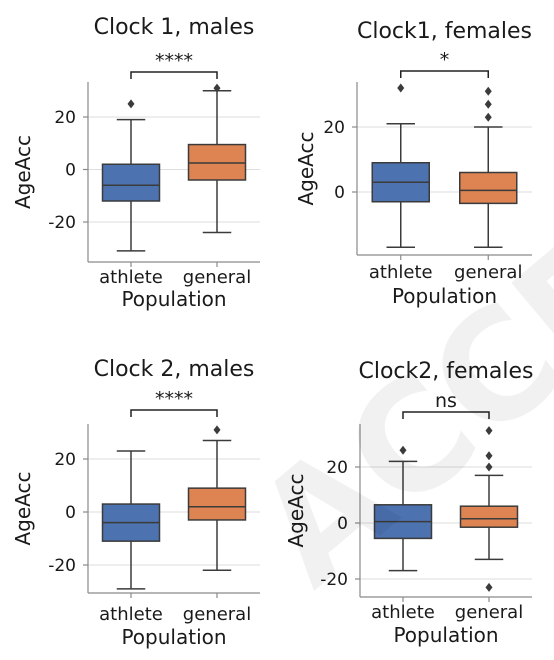  I want to click on significance-label: ns, so click(446, 401).